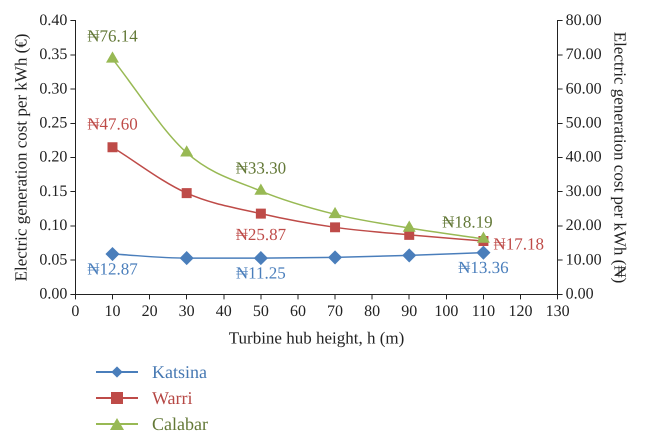 This screenshot has width=645, height=444. I want to click on x-tick-label: 80, so click(372, 311).